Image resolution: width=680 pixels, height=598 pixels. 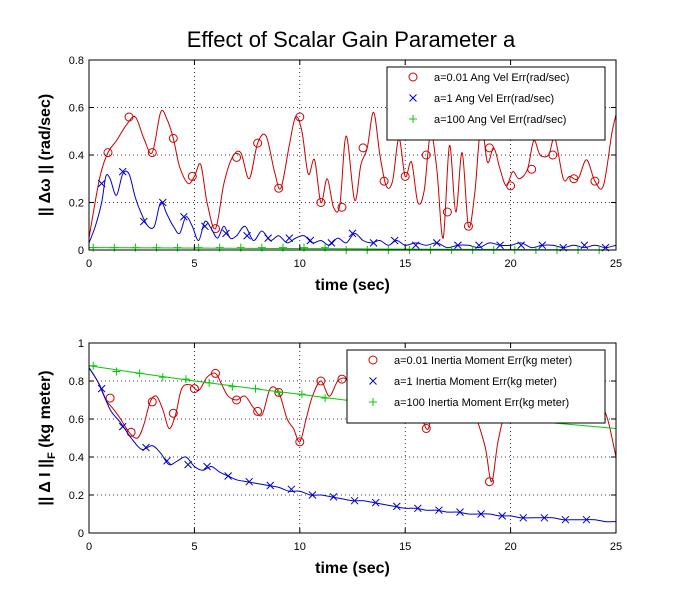 What do you see at coordinates (494, 99) in the screenshot?
I see `legend-entry: a=1 Ang Vel Err(rad/sec)` at bounding box center [494, 99].